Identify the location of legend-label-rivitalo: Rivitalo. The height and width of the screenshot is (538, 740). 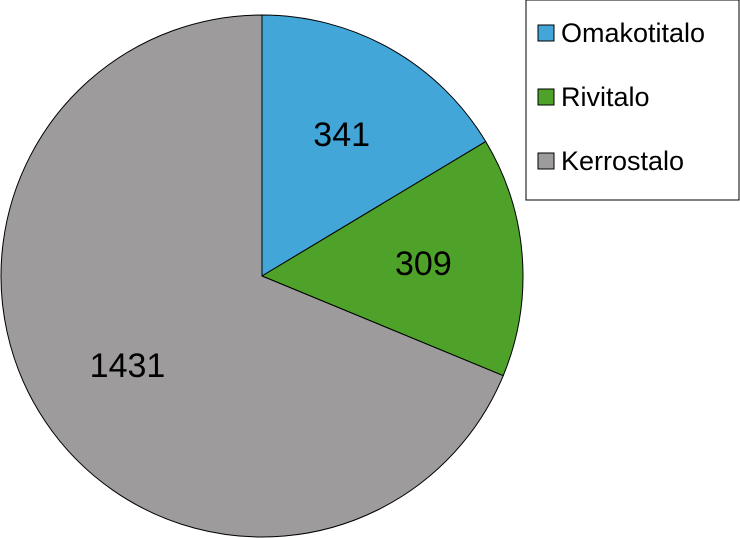
(605, 97).